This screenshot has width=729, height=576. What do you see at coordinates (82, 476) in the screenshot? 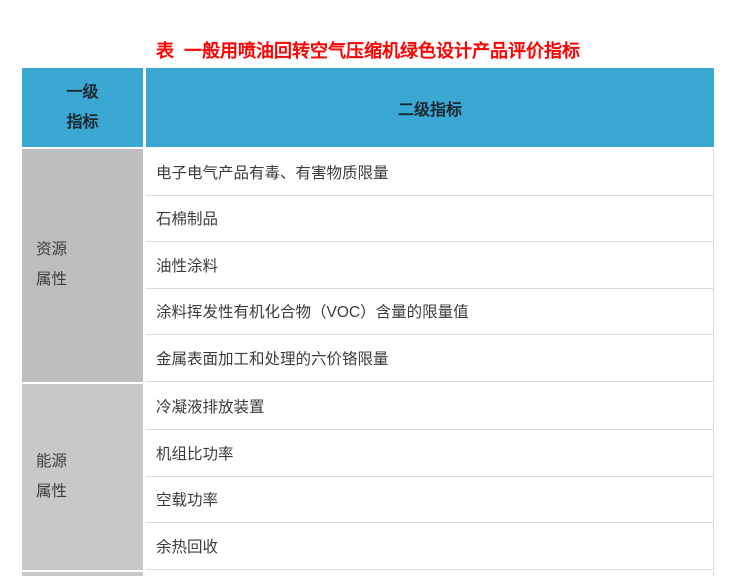
I see `group-energy-label: 能源 属性` at bounding box center [82, 476].